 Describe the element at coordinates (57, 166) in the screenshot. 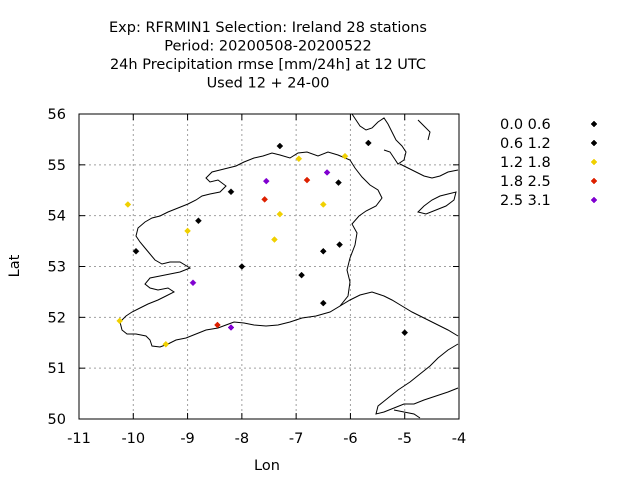

I see `y-tick-label: 55` at that location.